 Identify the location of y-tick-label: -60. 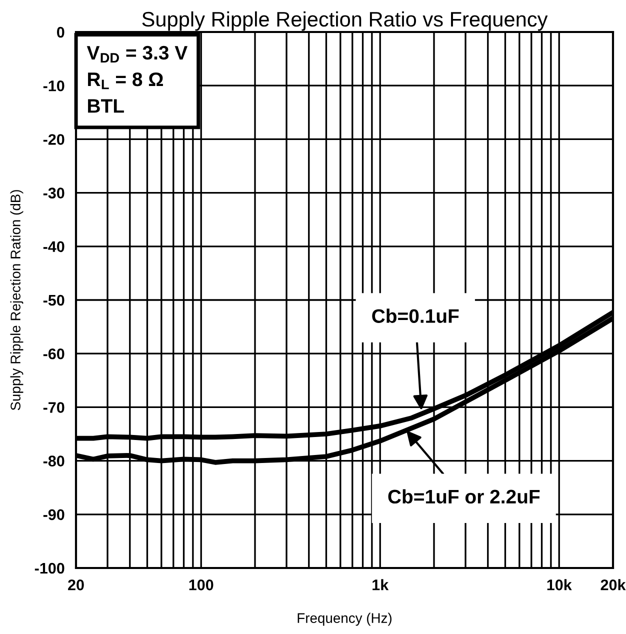
(53, 354).